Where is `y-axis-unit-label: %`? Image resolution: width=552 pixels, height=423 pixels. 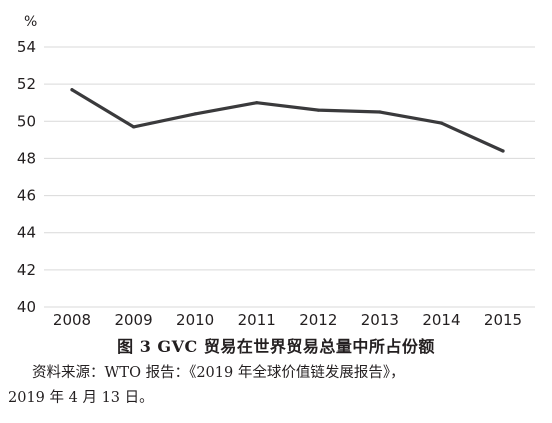 y-axis-unit-label: % is located at coordinates (30, 22).